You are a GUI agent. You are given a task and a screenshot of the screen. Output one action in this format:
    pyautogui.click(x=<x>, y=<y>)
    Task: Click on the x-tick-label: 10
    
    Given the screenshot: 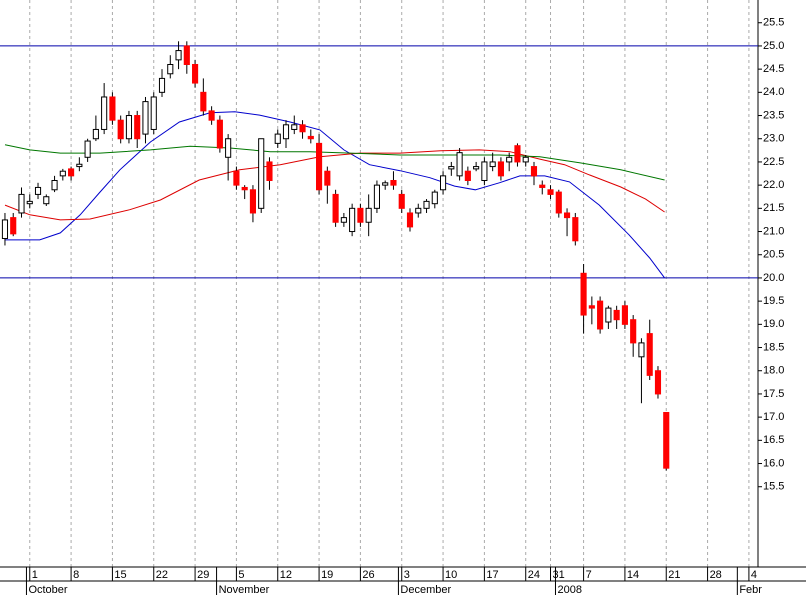 What is the action you would take?
    pyautogui.click(x=451, y=575)
    